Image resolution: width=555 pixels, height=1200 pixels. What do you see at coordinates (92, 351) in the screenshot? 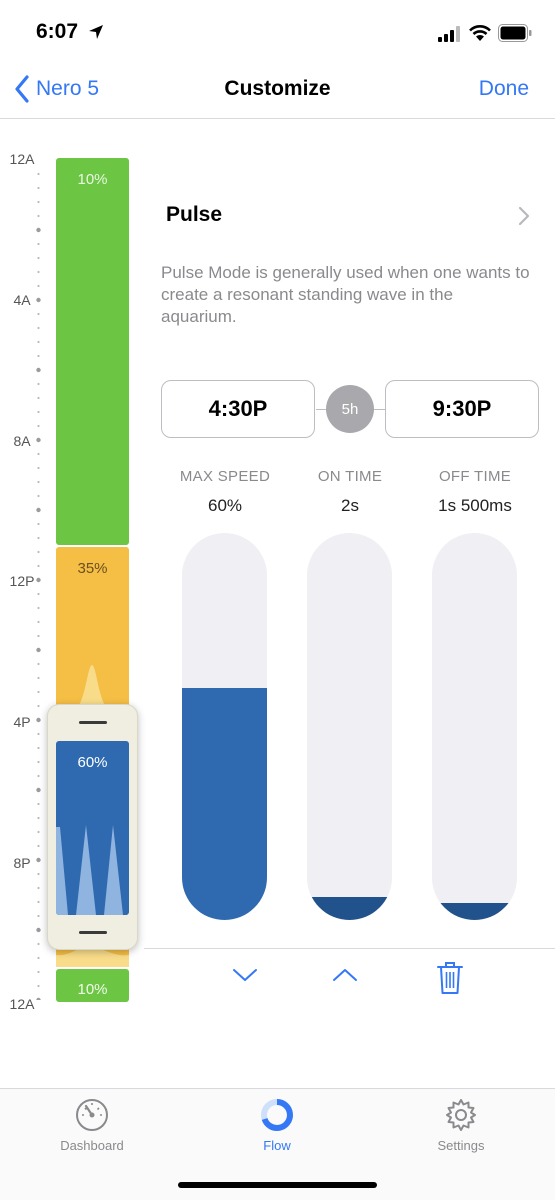
I see `schedule-segment-10: 10%` at bounding box center [92, 351].